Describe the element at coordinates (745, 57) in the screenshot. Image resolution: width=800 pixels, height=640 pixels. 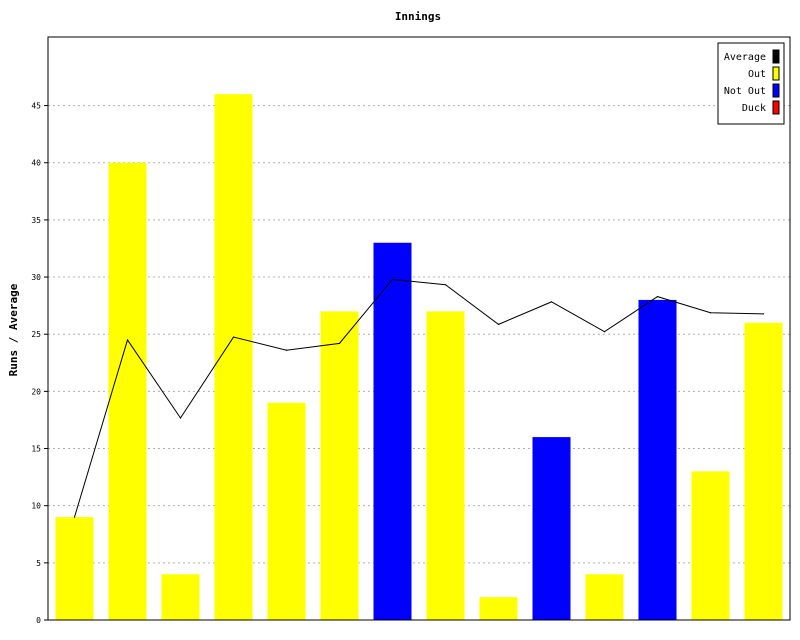
I see `legend-label: Average` at that location.